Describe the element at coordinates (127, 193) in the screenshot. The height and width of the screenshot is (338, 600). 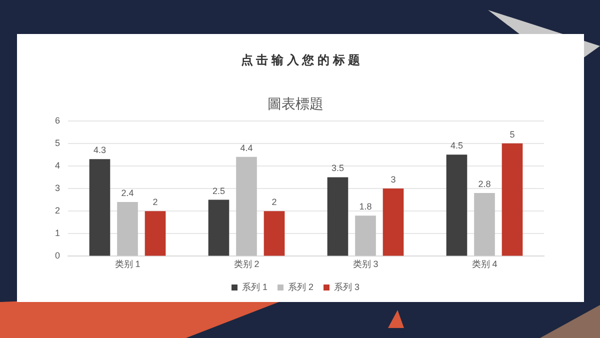
I see `data-label: 2.4` at that location.